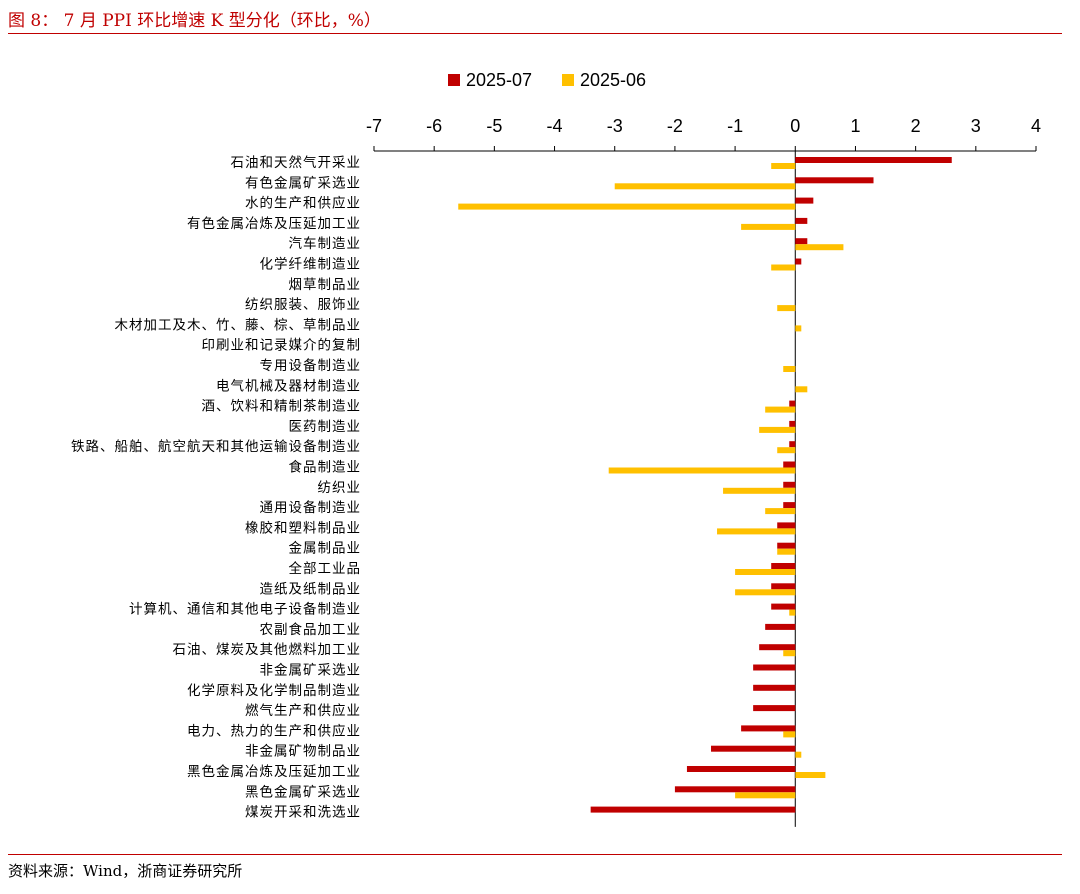  What do you see at coordinates (615, 126) in the screenshot?
I see `x-tick-label: -3` at bounding box center [615, 126].